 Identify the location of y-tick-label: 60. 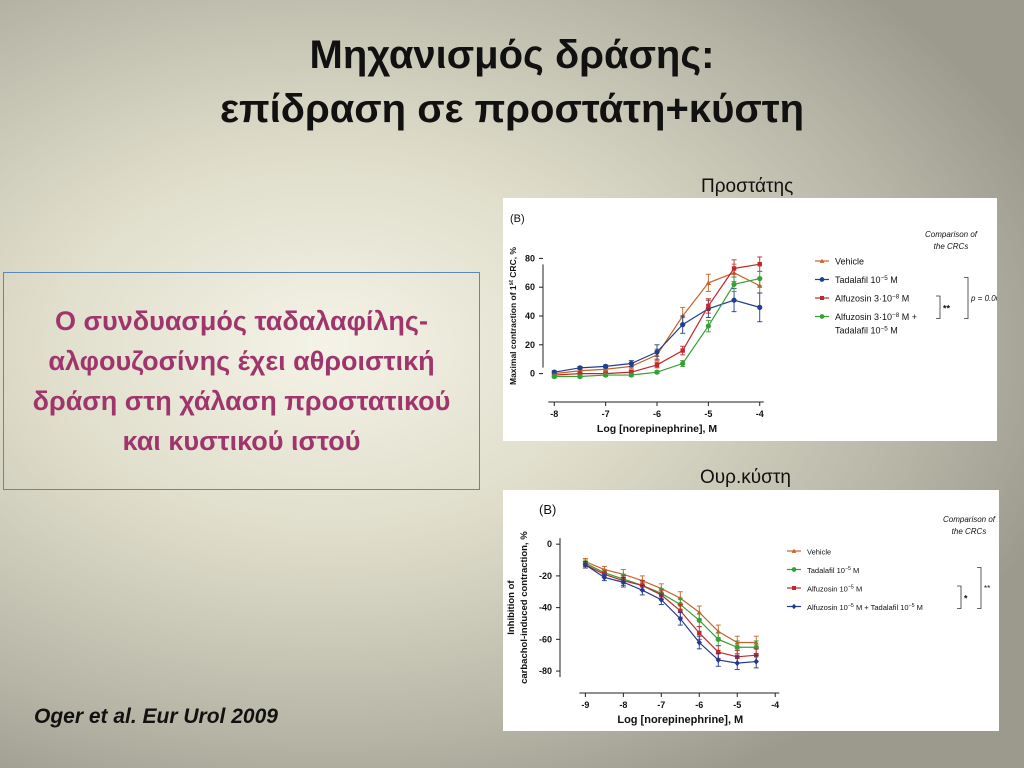
(530, 287).